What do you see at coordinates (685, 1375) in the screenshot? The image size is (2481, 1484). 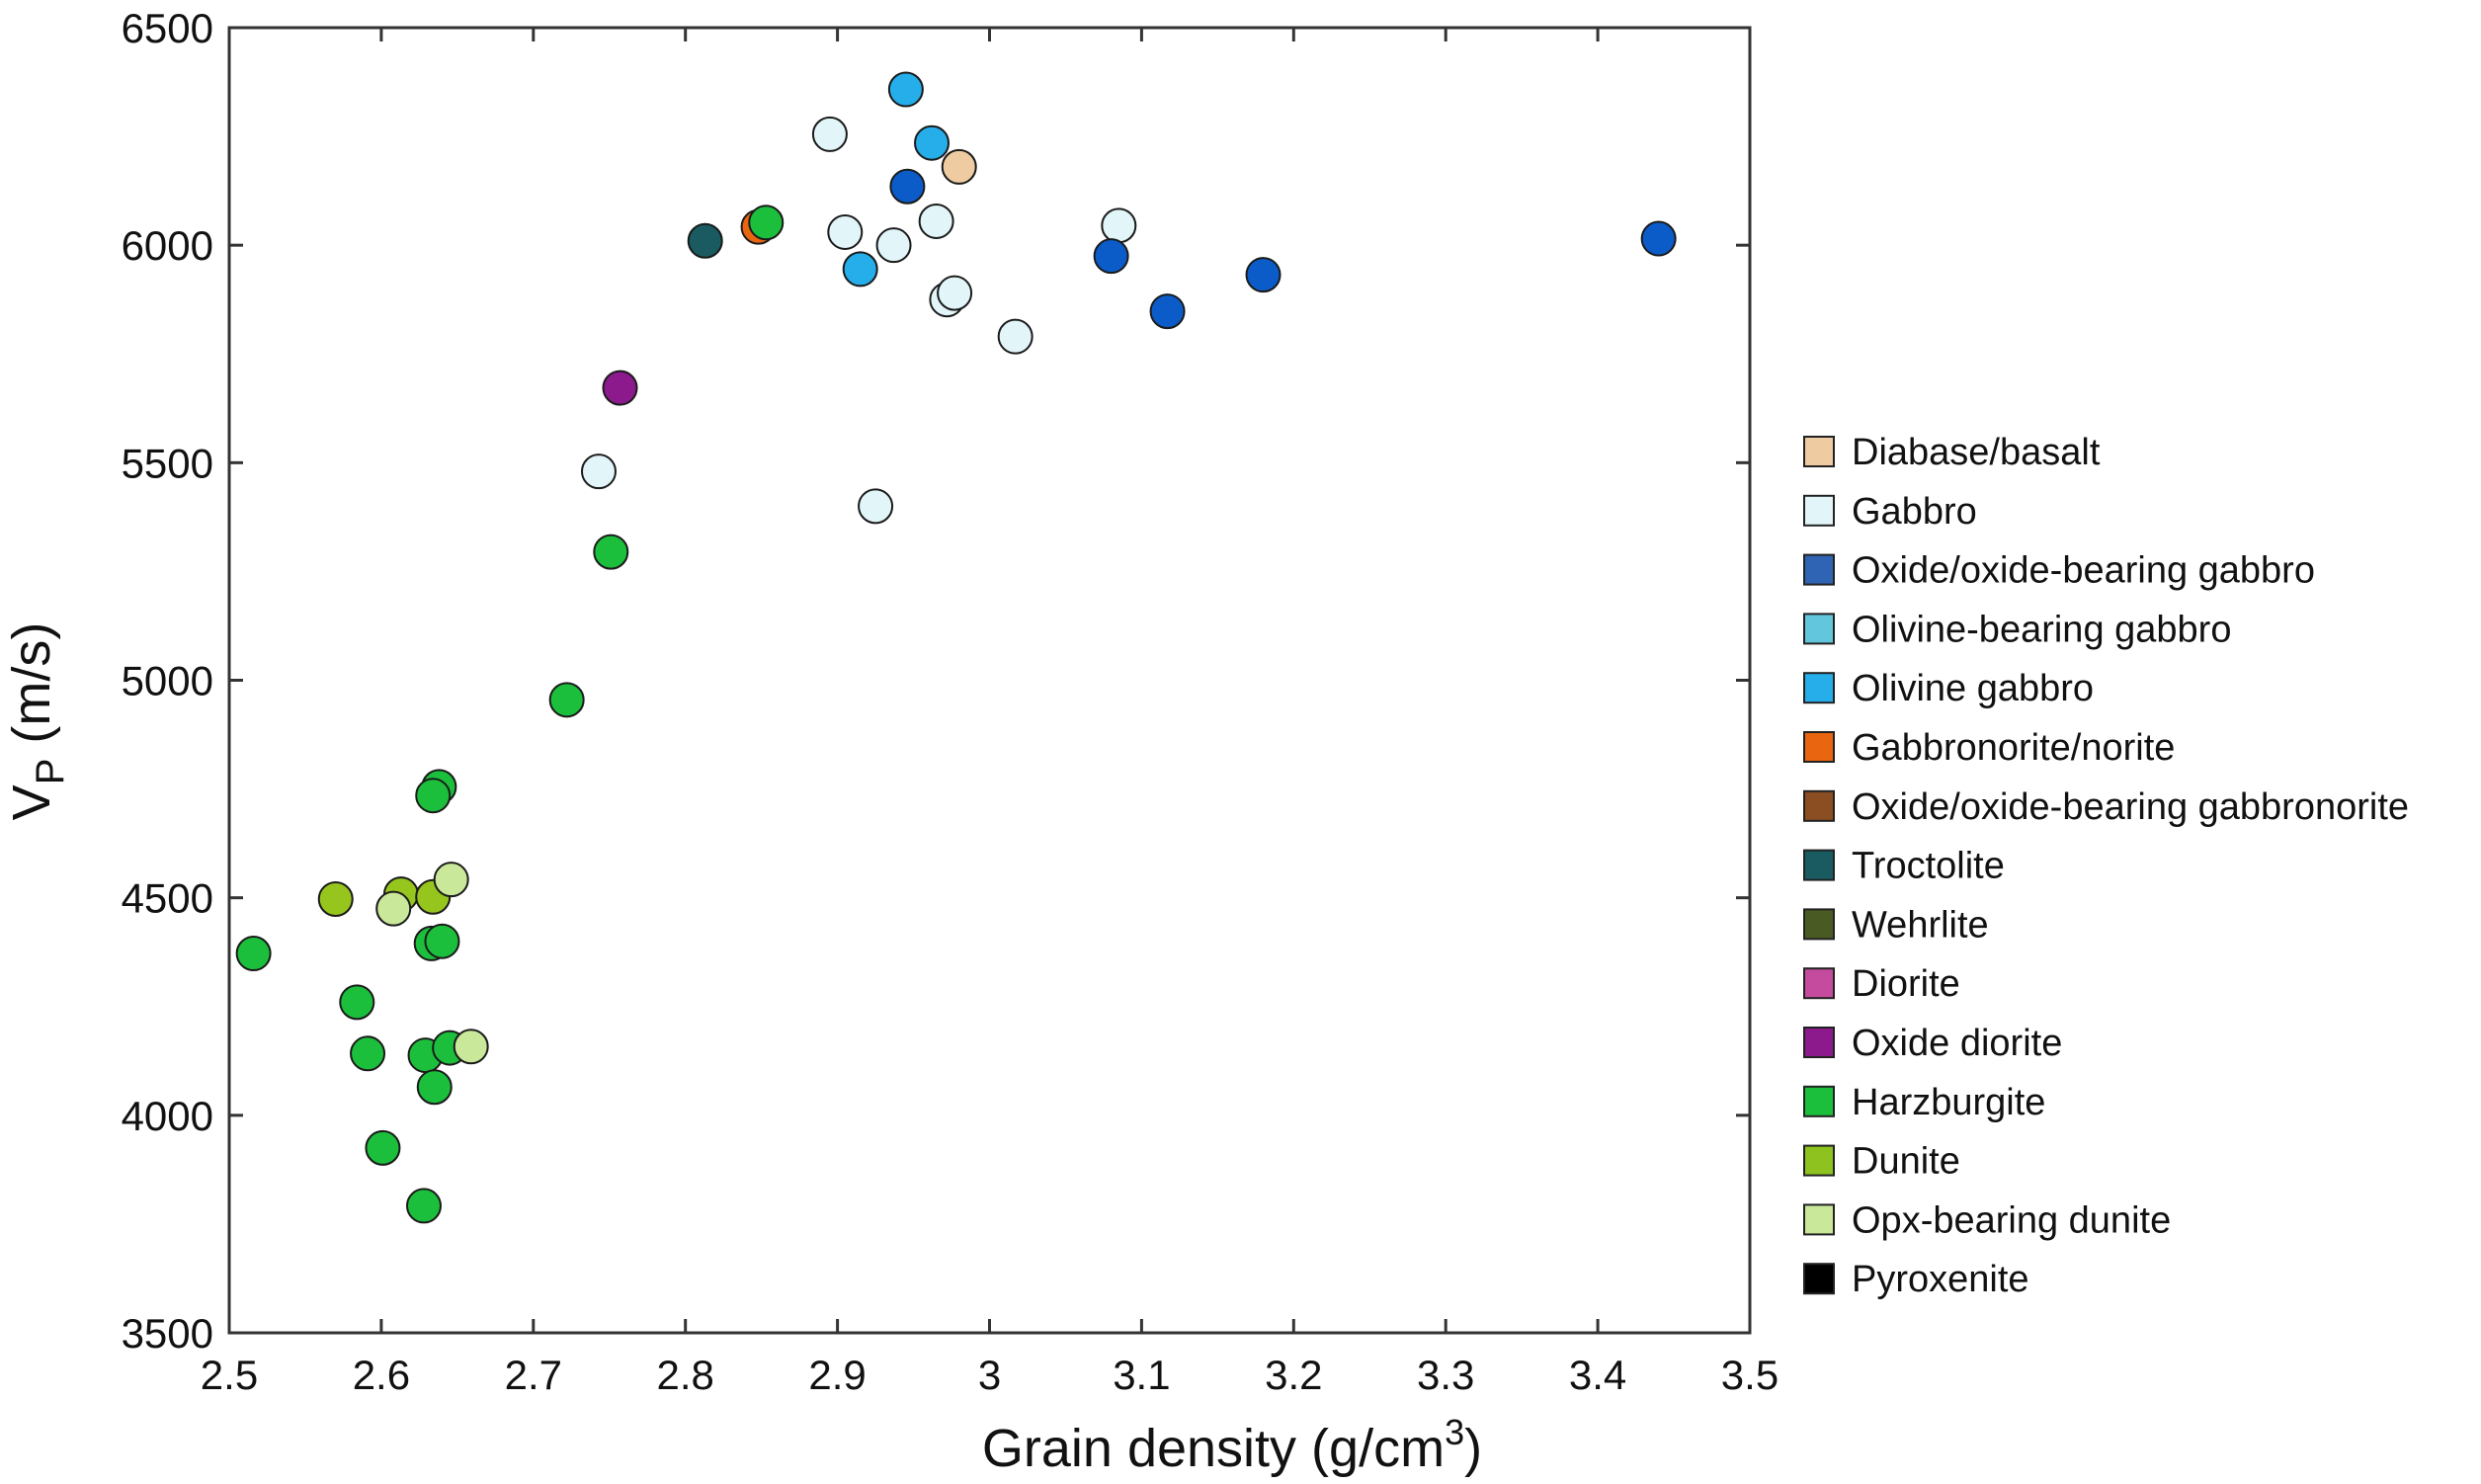 I see `x-tick-label: 2.8` at bounding box center [685, 1375].